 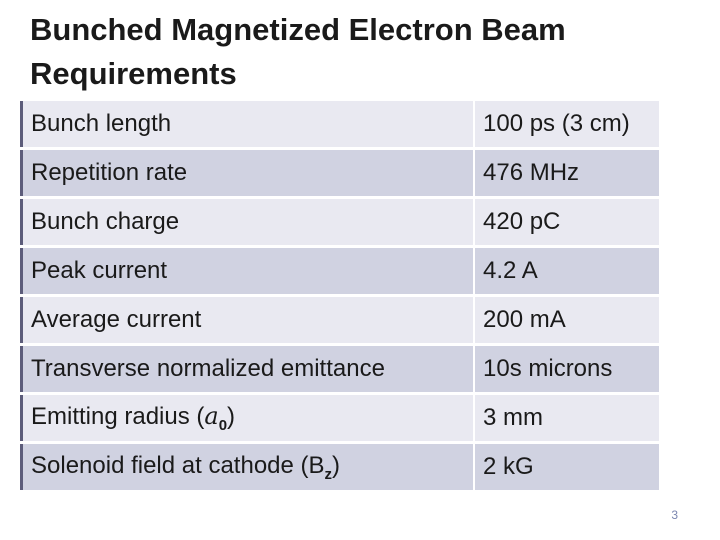 I want to click on table-row: Bunch length 100 ps (3 cm), so click(x=341, y=125).